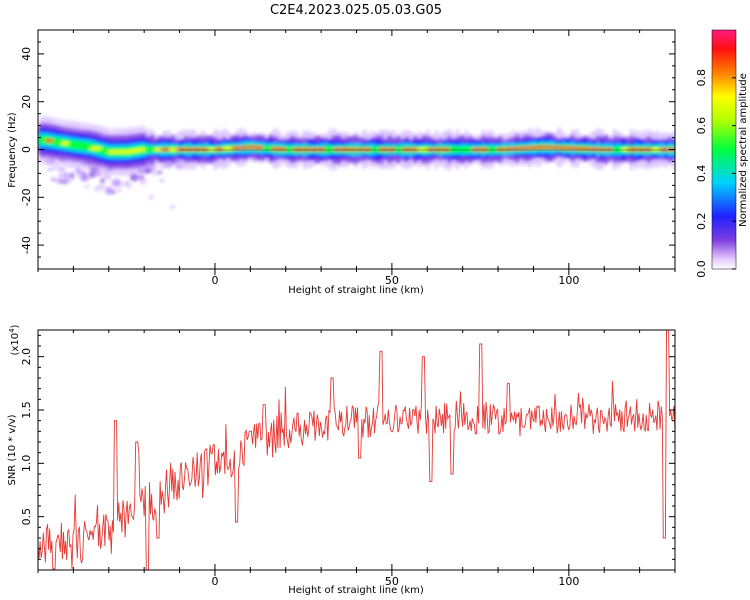 The height and width of the screenshot is (600, 750). Describe the element at coordinates (701, 221) in the screenshot. I see `colorbar-tick-label: 0.2` at that location.